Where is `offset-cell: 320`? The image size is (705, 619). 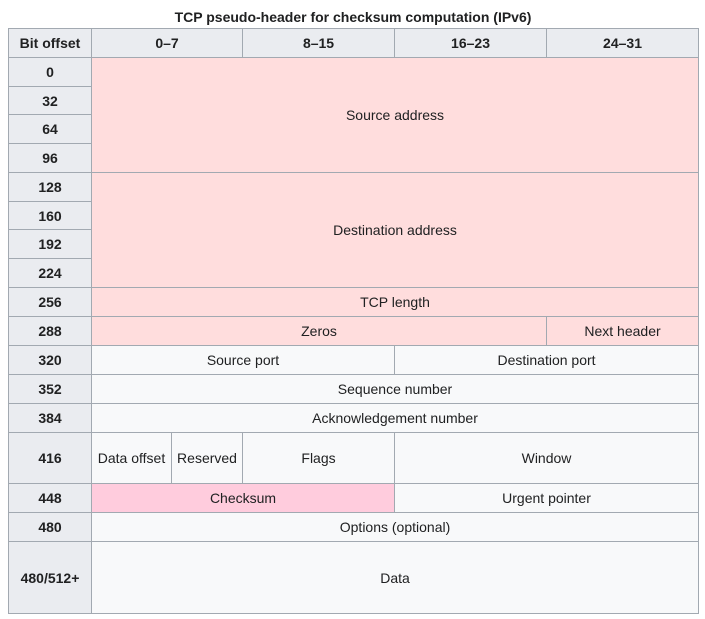
offset-cell: 320 is located at coordinates (50, 360).